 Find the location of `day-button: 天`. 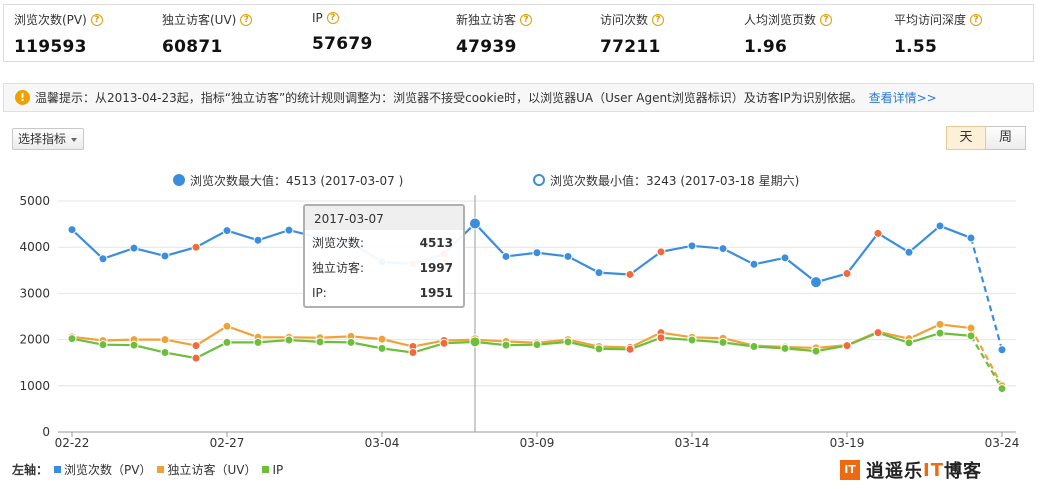

day-button: 天 is located at coordinates (966, 138).